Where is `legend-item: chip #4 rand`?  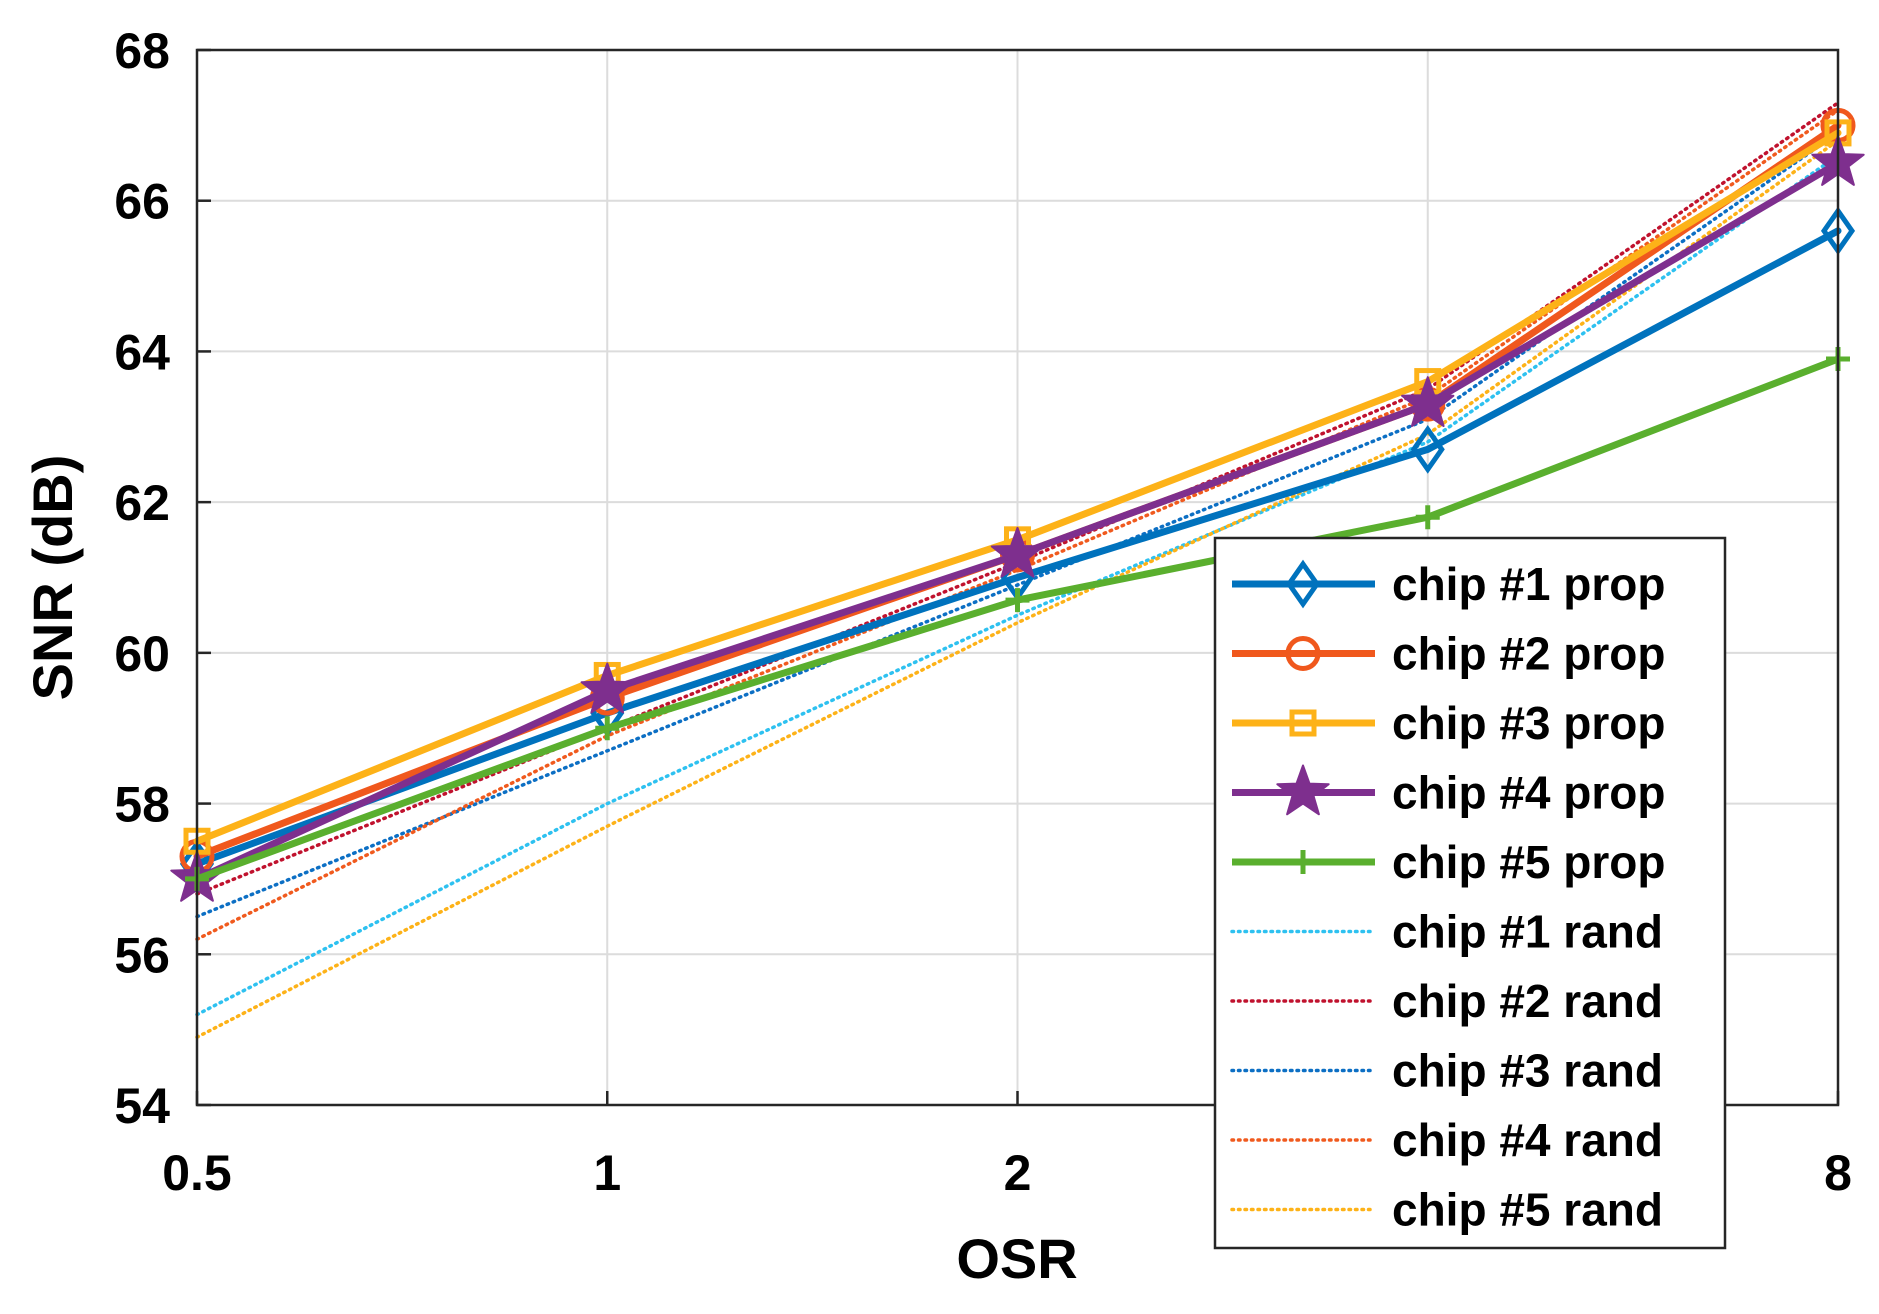 legend-item: chip #4 rand is located at coordinates (1446, 1140).